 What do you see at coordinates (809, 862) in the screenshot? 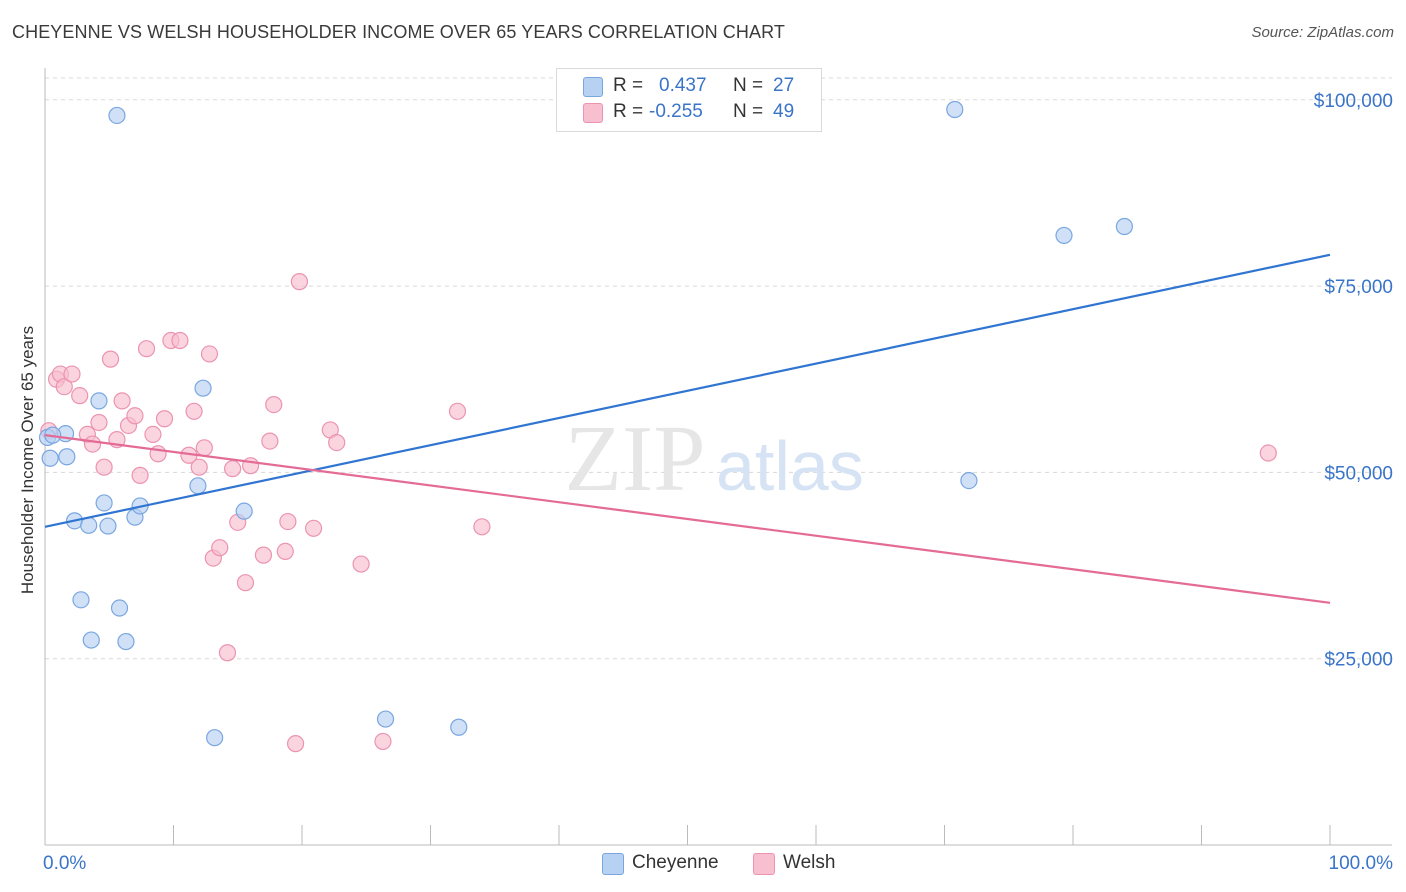
I see `bottom-legend-label-welsh: Welsh` at bounding box center [809, 862].